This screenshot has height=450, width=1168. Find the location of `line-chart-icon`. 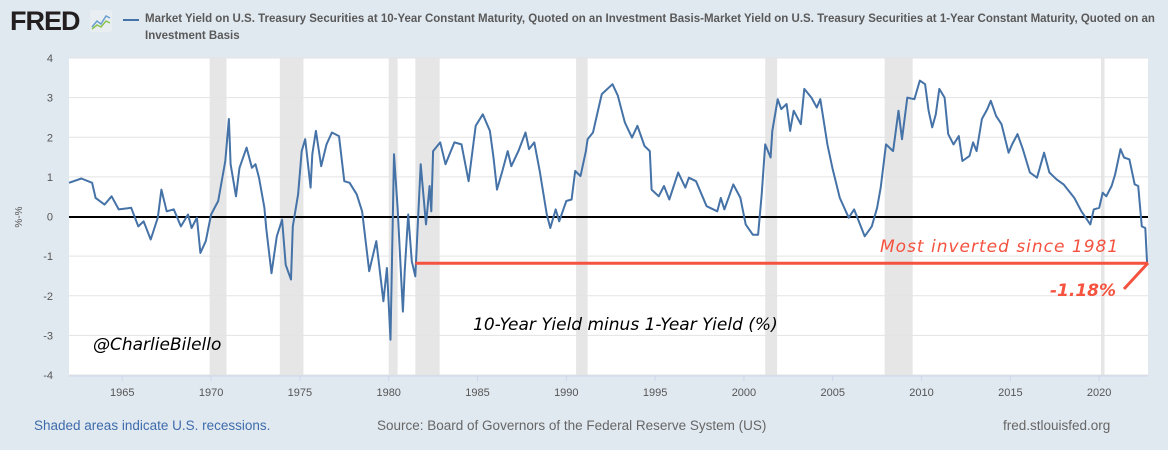

line-chart-icon is located at coordinates (101, 21).